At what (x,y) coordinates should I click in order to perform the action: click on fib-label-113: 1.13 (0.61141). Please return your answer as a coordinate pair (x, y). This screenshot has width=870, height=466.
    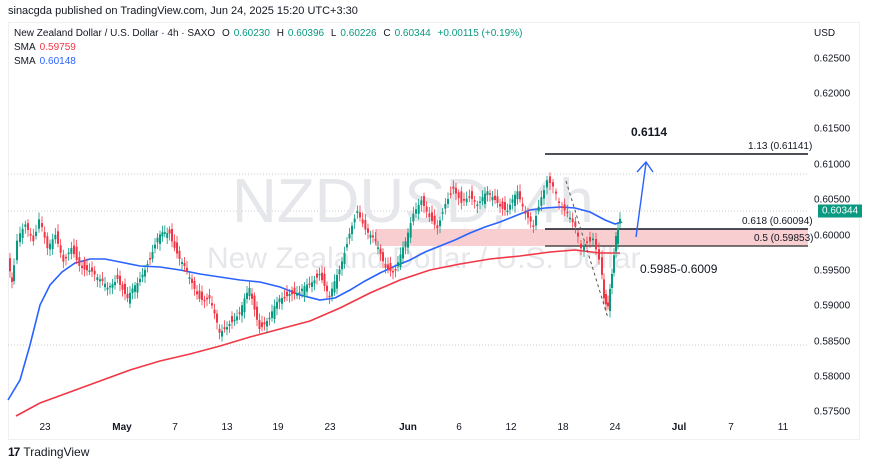
    Looking at the image, I should click on (780, 146).